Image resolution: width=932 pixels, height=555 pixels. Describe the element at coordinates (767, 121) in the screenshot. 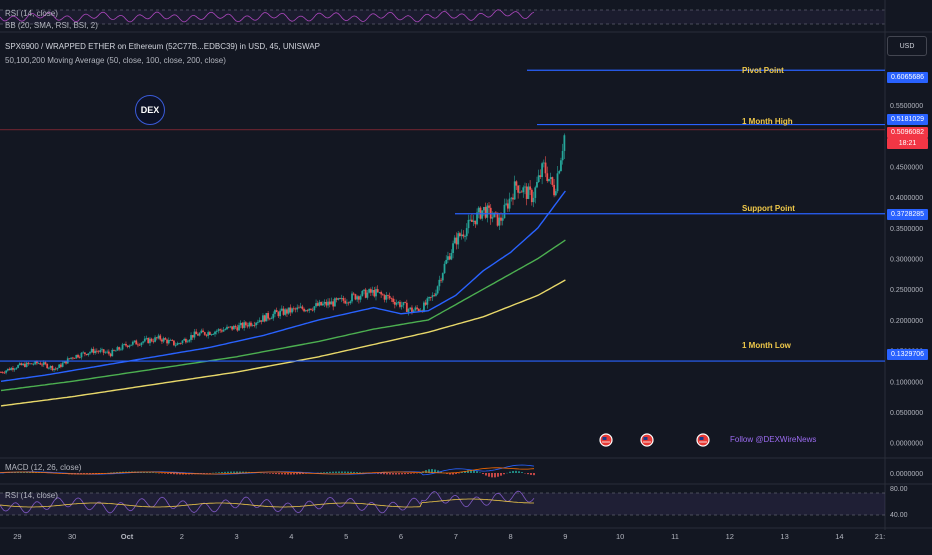

I see `level-label-month-high: 1 Month High` at that location.